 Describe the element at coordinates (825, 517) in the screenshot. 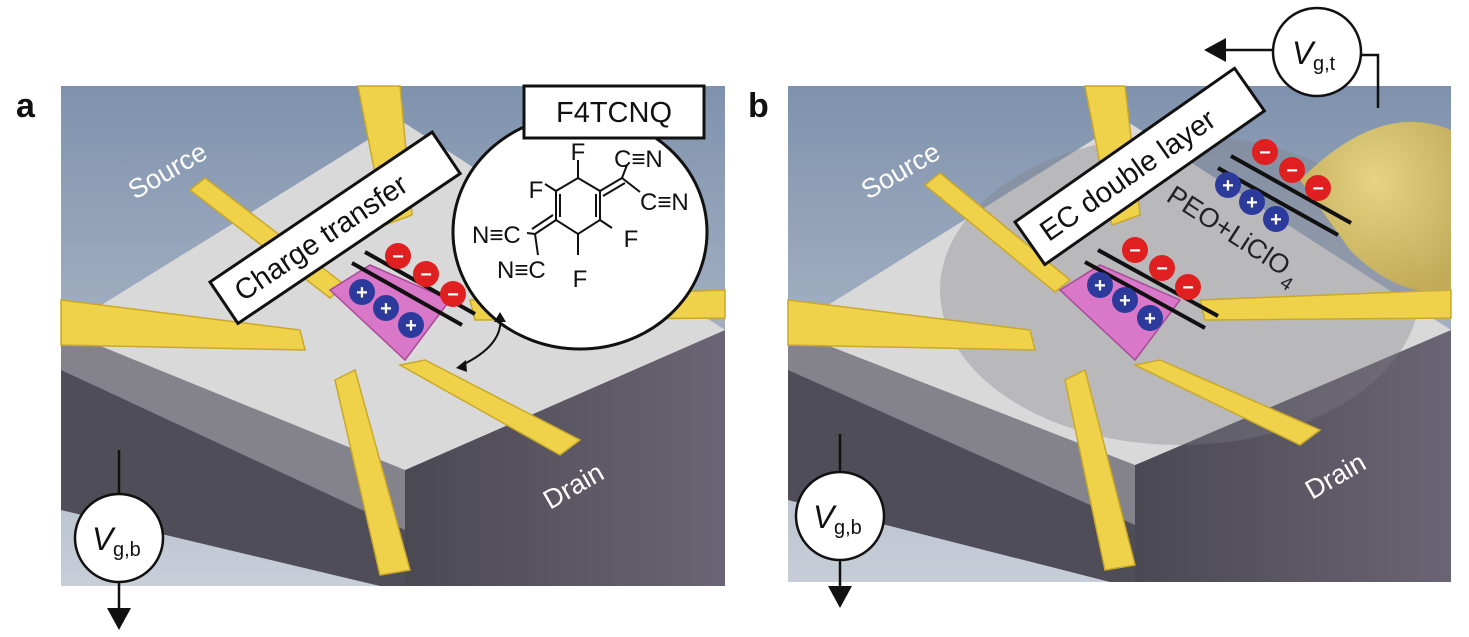

I see `gate-v-b: V` at that location.